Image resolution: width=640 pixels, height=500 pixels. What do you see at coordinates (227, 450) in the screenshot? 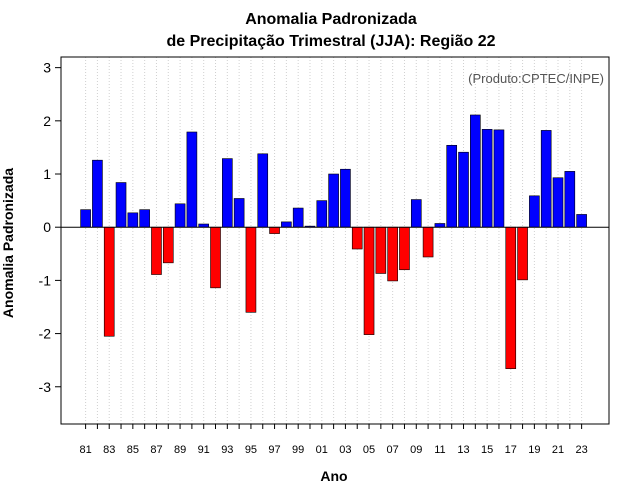
I see `xtick-label: 93` at bounding box center [227, 450].